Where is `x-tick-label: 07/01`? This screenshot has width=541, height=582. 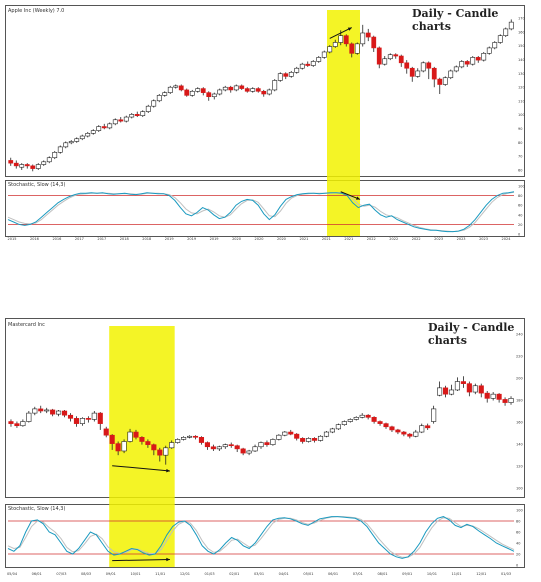 x-tick-label: 07/01 is located at coordinates (358, 574).